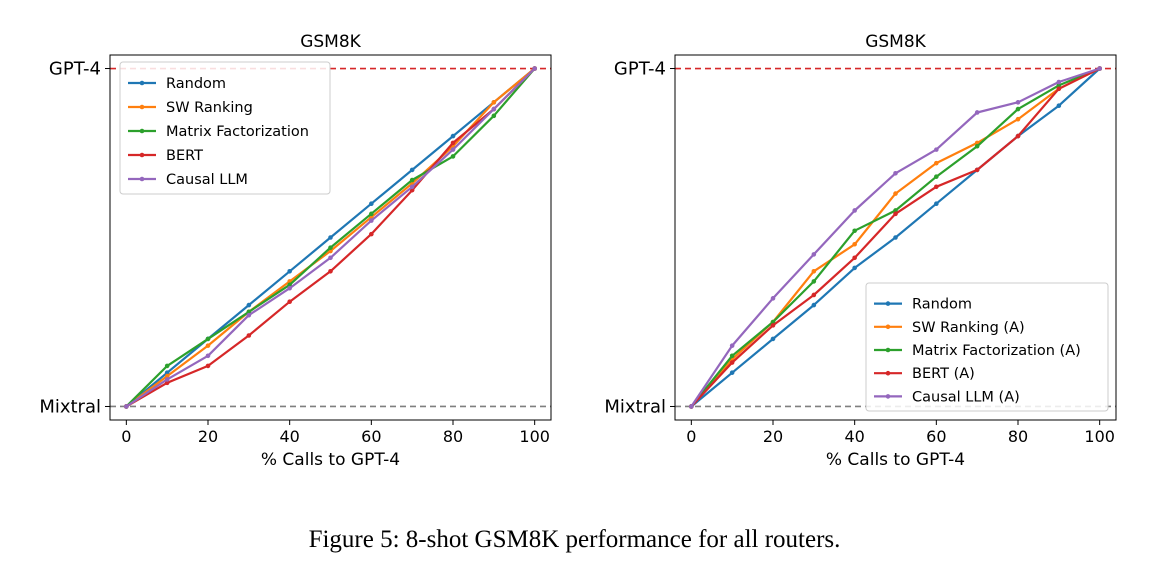 The width and height of the screenshot is (1149, 582). What do you see at coordinates (943, 374) in the screenshot?
I see `legend-entry-label: BERT (A)` at bounding box center [943, 374].